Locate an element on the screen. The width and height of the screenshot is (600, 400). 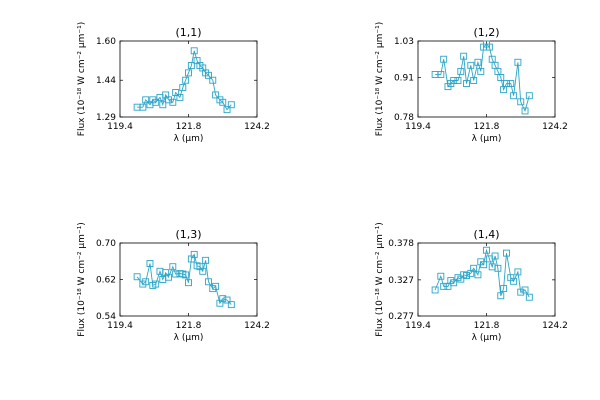
y-tick-label: 0.327 is located at coordinates (401, 281).